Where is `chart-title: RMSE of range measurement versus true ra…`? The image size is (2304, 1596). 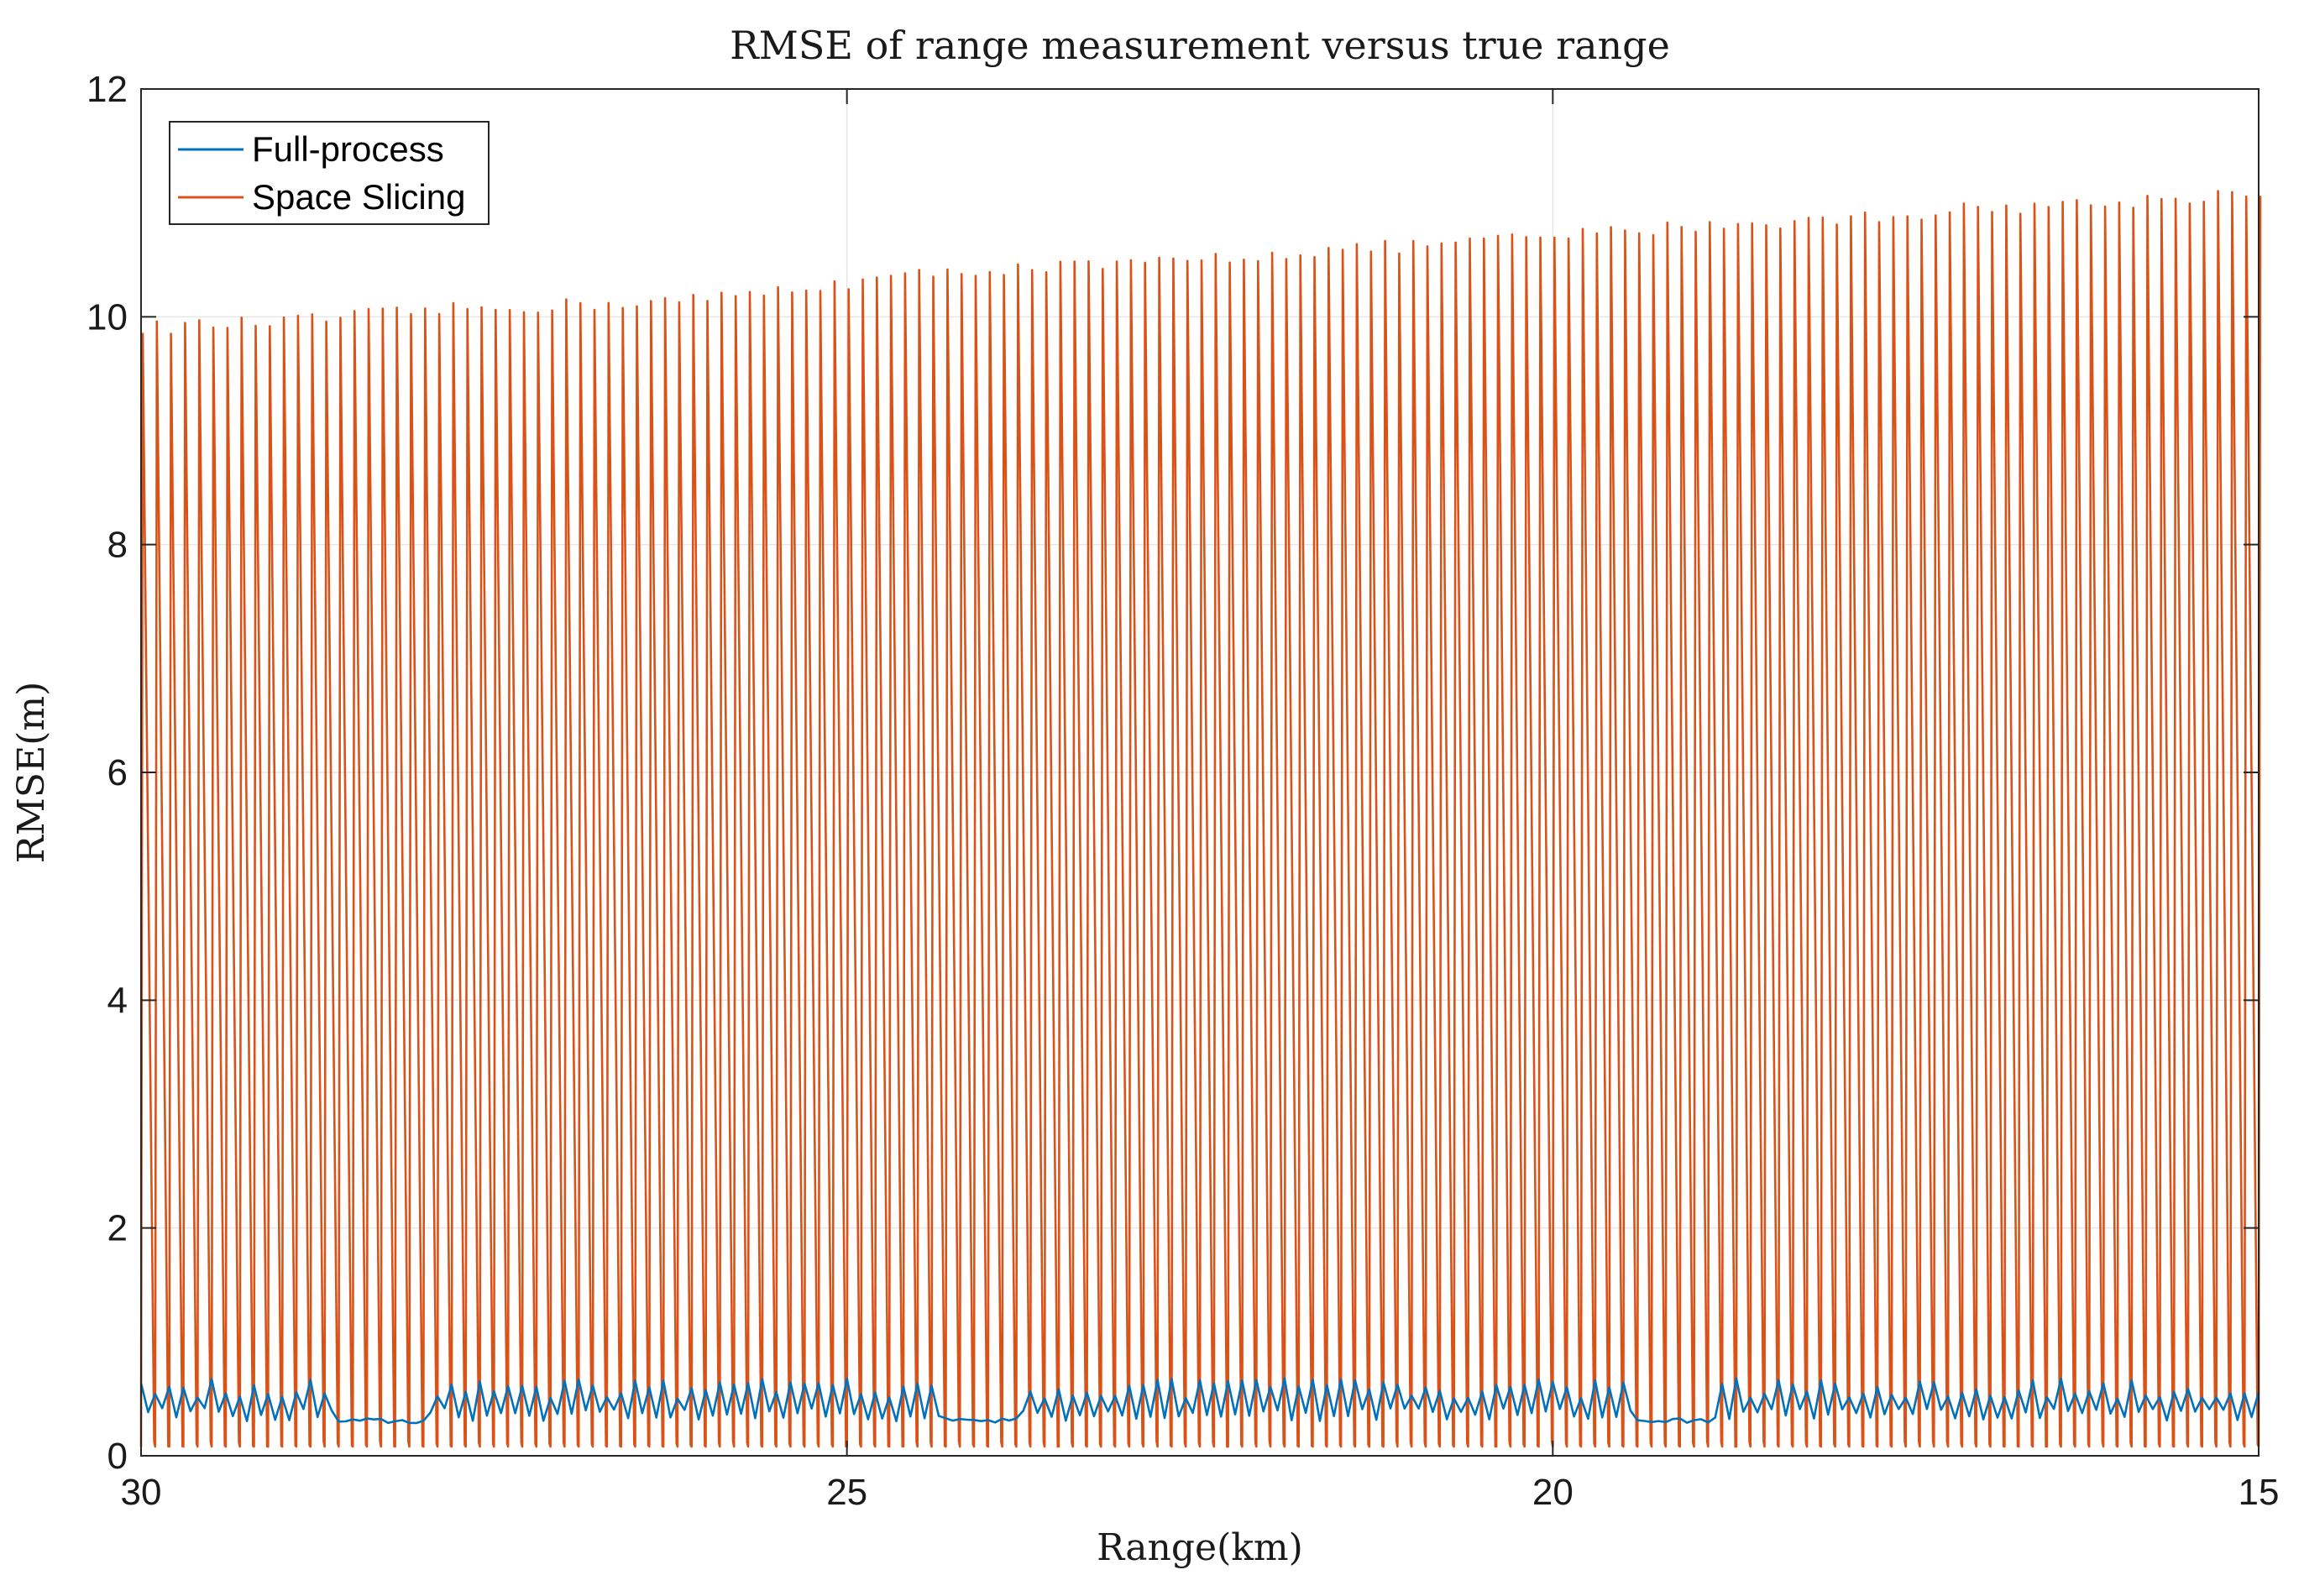
chart-title: RMSE of range measurement versus true ra… is located at coordinates (1200, 45).